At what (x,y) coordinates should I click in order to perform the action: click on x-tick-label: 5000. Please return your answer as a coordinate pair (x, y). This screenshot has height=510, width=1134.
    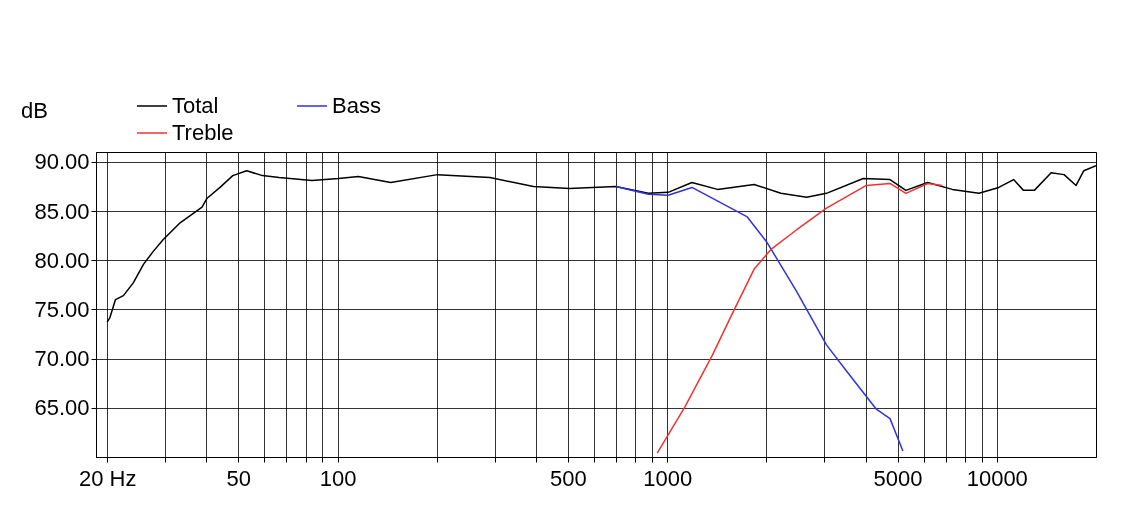
    Looking at the image, I should click on (898, 478).